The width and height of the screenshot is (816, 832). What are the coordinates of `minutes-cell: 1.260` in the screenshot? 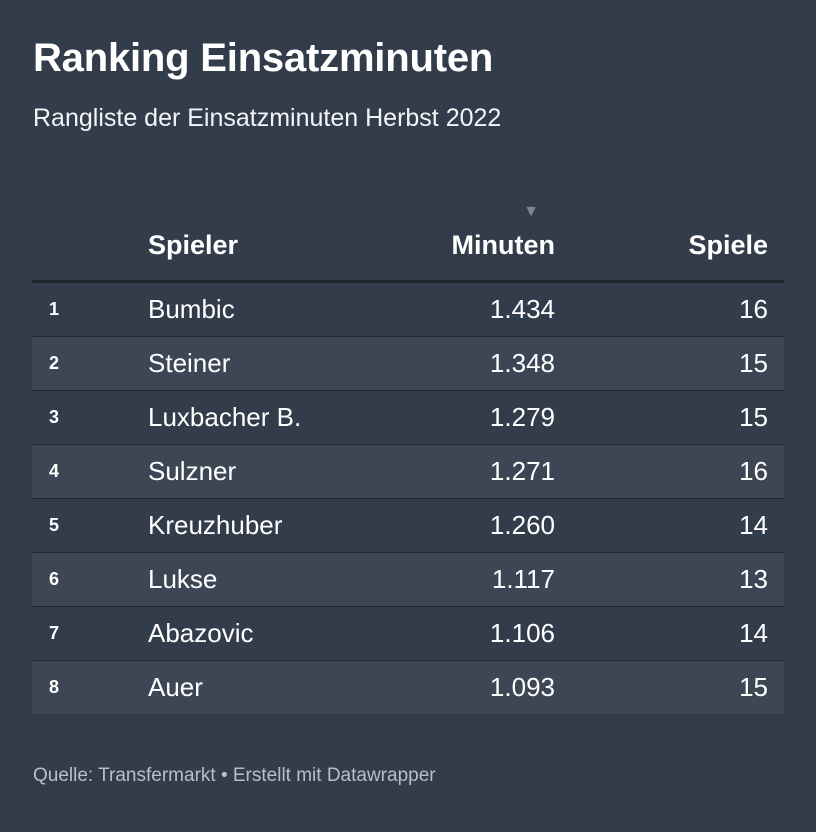 It's located at (522, 525).